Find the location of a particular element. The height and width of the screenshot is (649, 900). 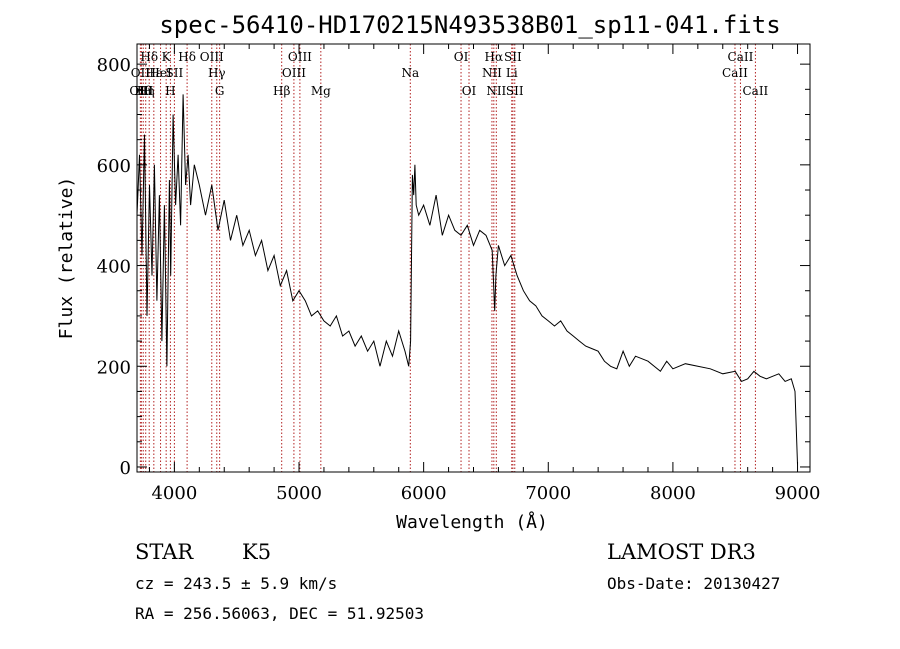

line-label: Li is located at coordinates (512, 73).